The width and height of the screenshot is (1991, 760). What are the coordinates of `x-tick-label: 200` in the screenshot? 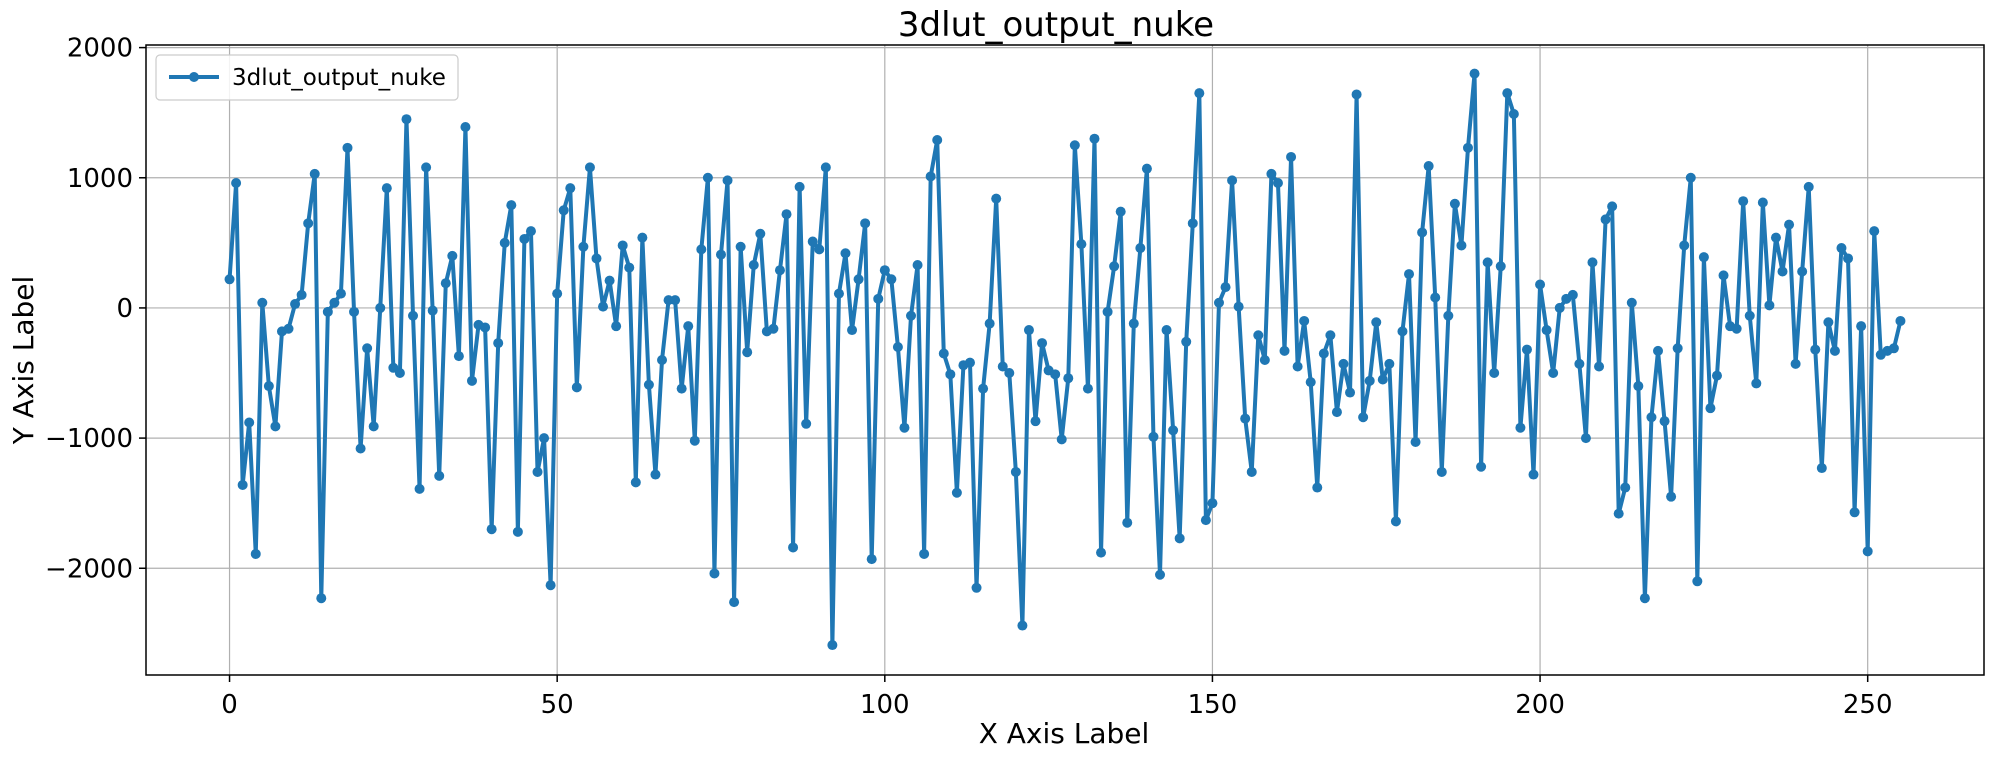 It's located at (1540, 705).